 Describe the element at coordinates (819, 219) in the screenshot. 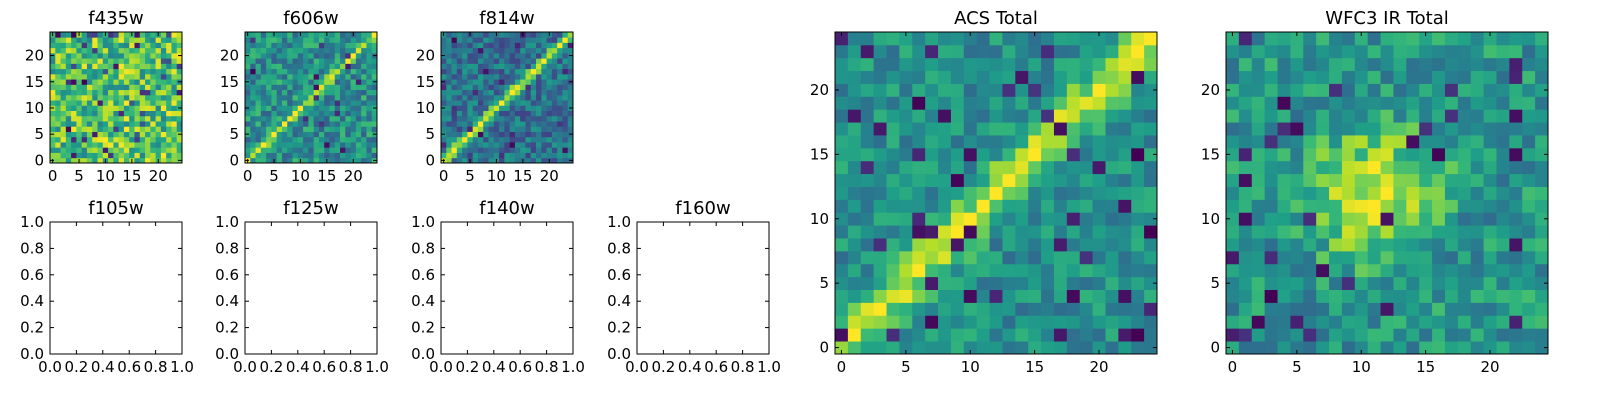

I see `y-tick-label: 10` at that location.